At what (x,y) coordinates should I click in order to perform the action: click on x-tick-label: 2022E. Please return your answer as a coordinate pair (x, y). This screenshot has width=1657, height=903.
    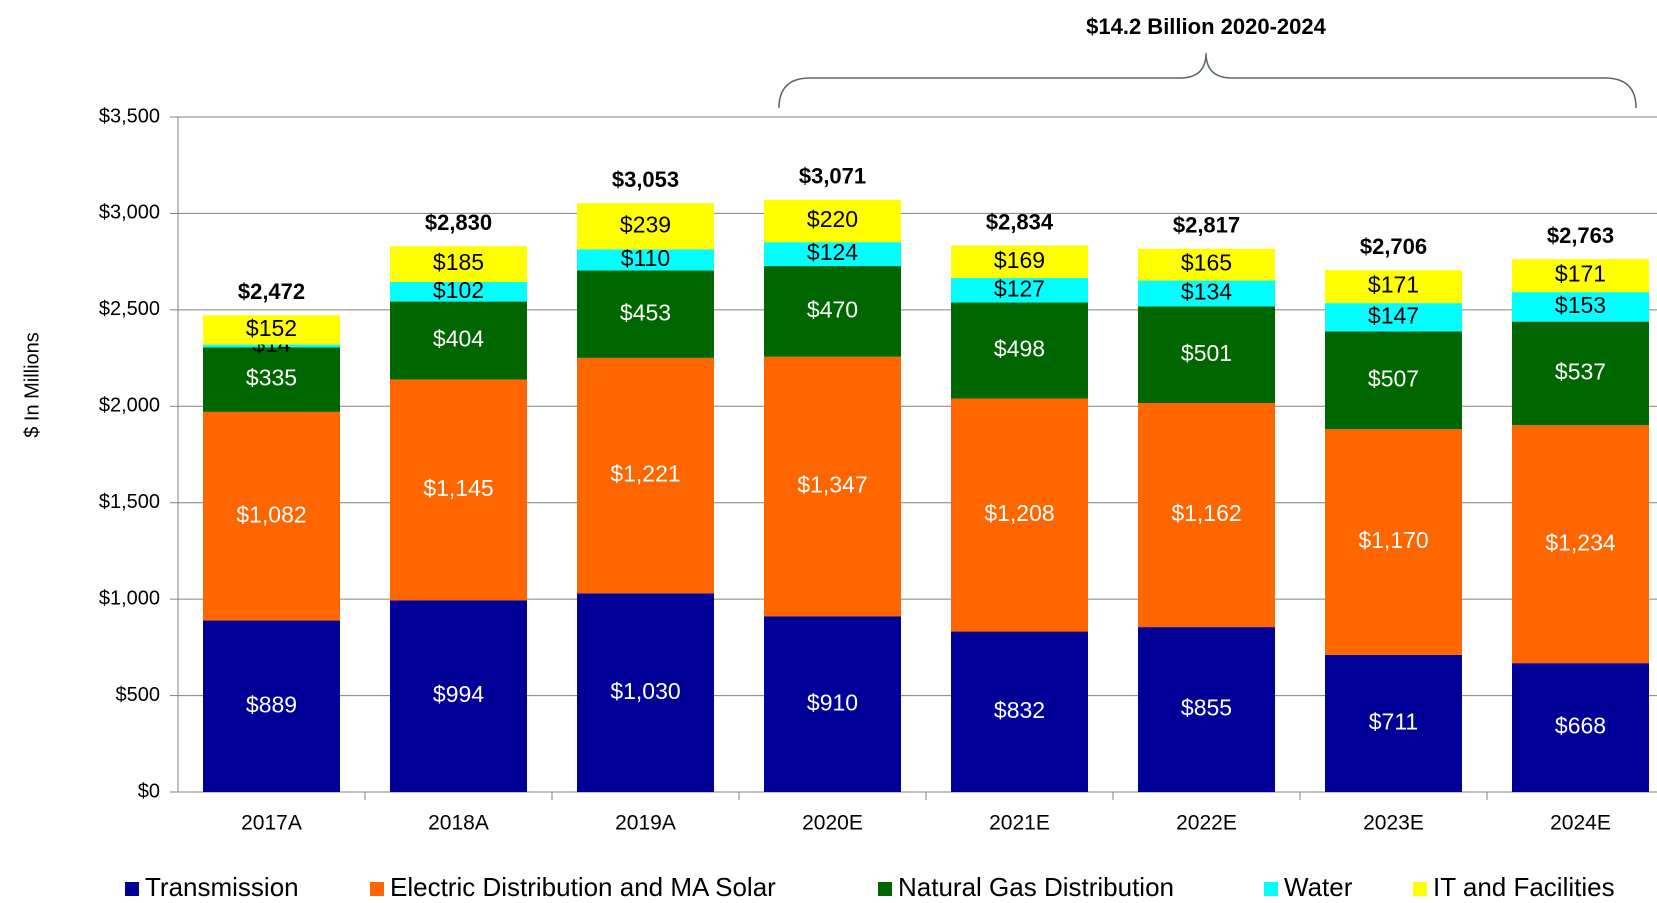
    Looking at the image, I should click on (1206, 823).